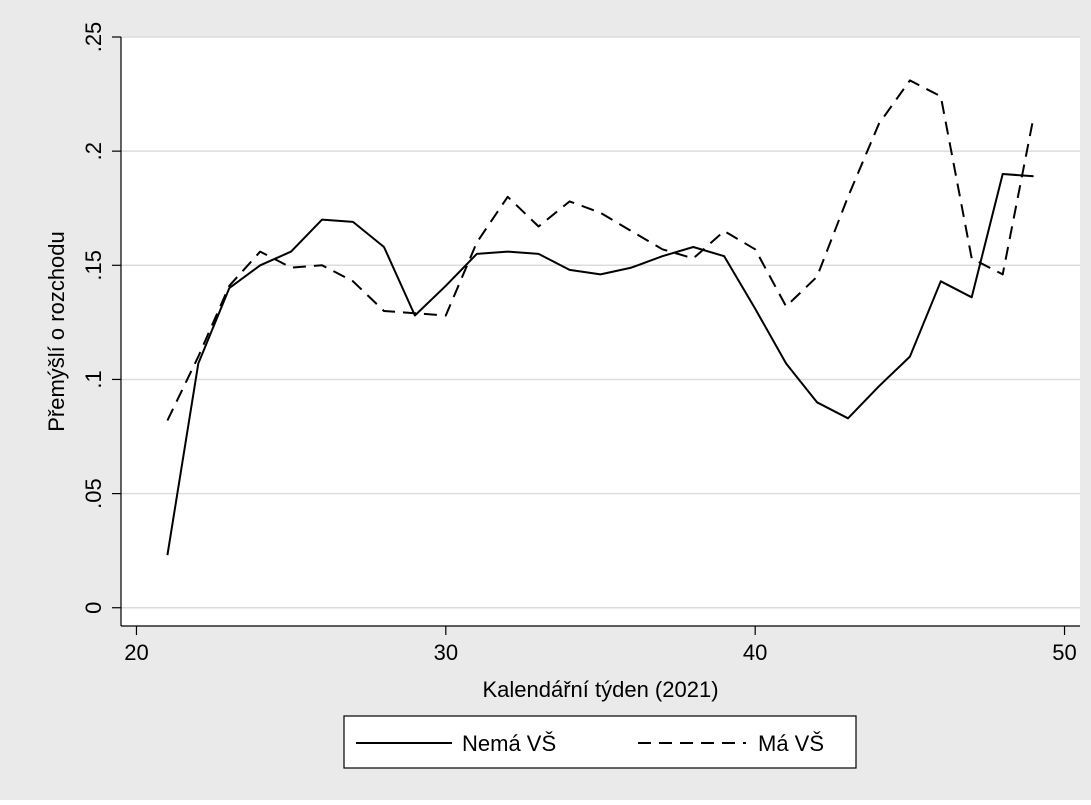 Image resolution: width=1091 pixels, height=805 pixels. I want to click on y-tick-label: .1, so click(93, 379).